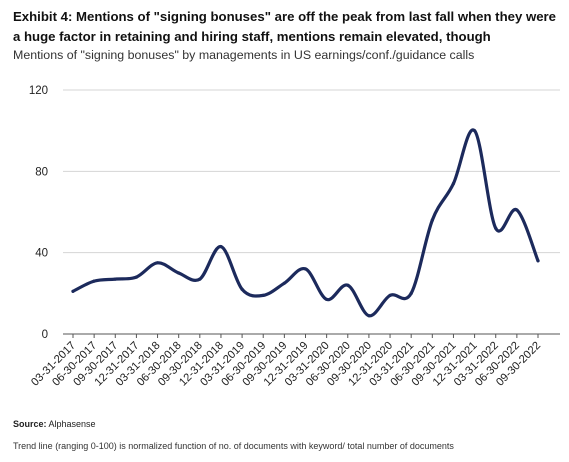  What do you see at coordinates (45, 335) in the screenshot?
I see `y-tick-label: 0` at bounding box center [45, 335].